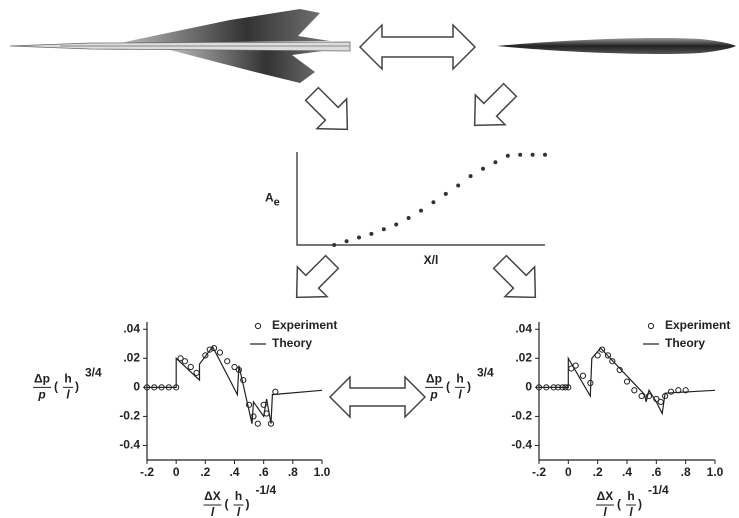 This screenshot has width=739, height=518. I want to click on aircraft, so click(180, 46).